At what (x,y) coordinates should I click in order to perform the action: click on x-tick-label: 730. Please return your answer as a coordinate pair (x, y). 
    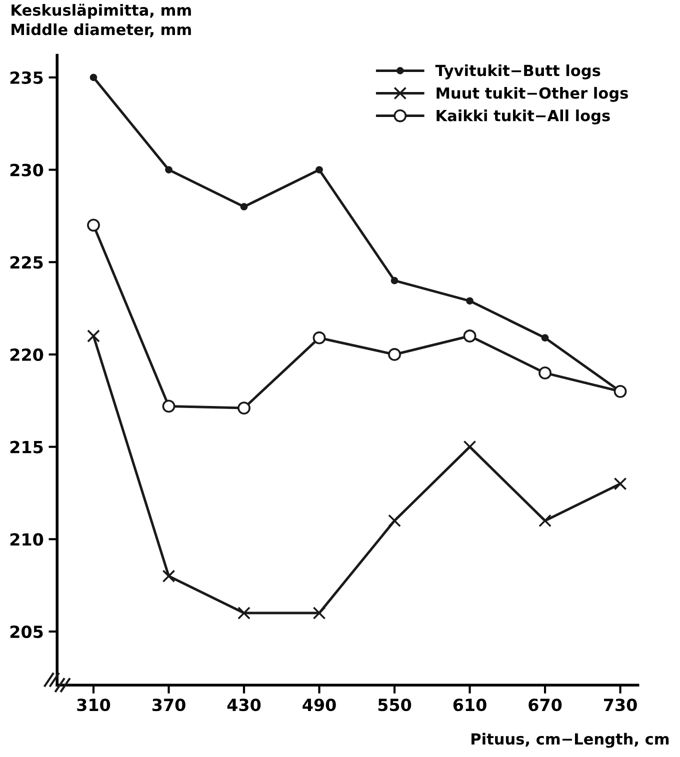
    Looking at the image, I should click on (620, 705).